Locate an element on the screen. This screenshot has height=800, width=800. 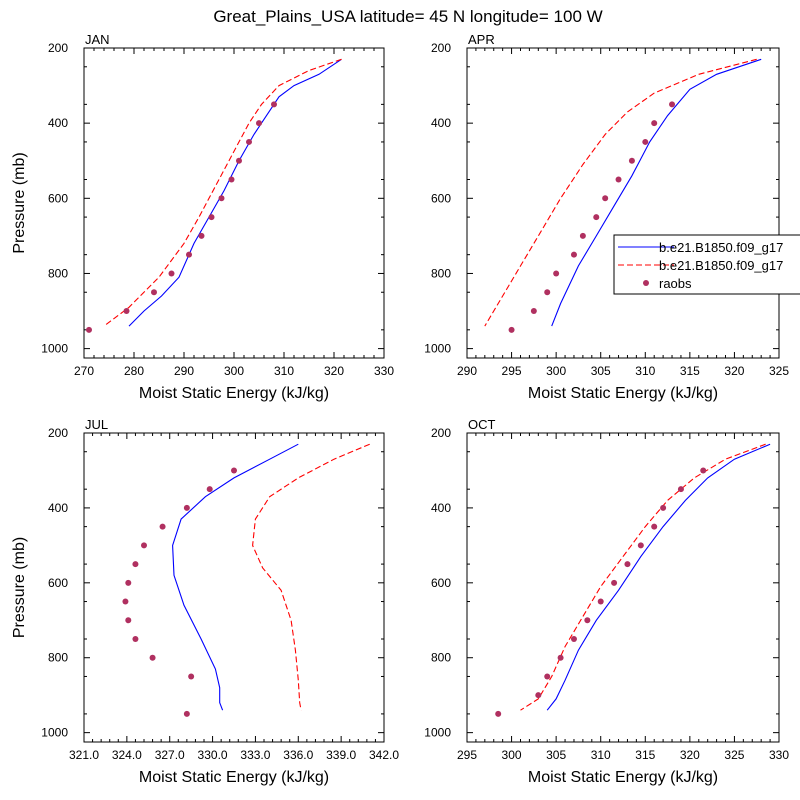
x-tick-label: 315 is located at coordinates (645, 755).